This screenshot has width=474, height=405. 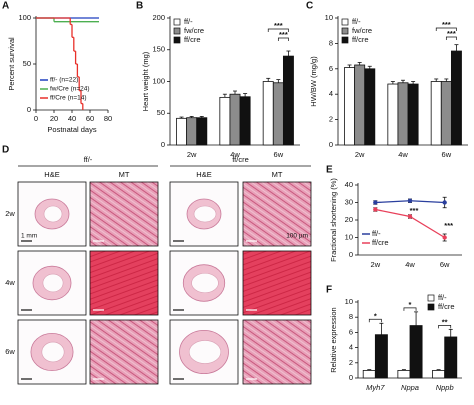 What do you see at coordinates (145, 81) in the screenshot?
I see `y-axis-label: Heart weight (mg)` at bounding box center [145, 81].